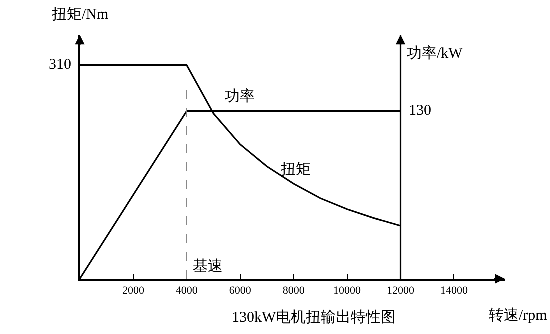 Image resolution: width=550 pixels, height=334 pixels. Describe the element at coordinates (454, 291) in the screenshot. I see `x-tick-label: 14000` at that location.